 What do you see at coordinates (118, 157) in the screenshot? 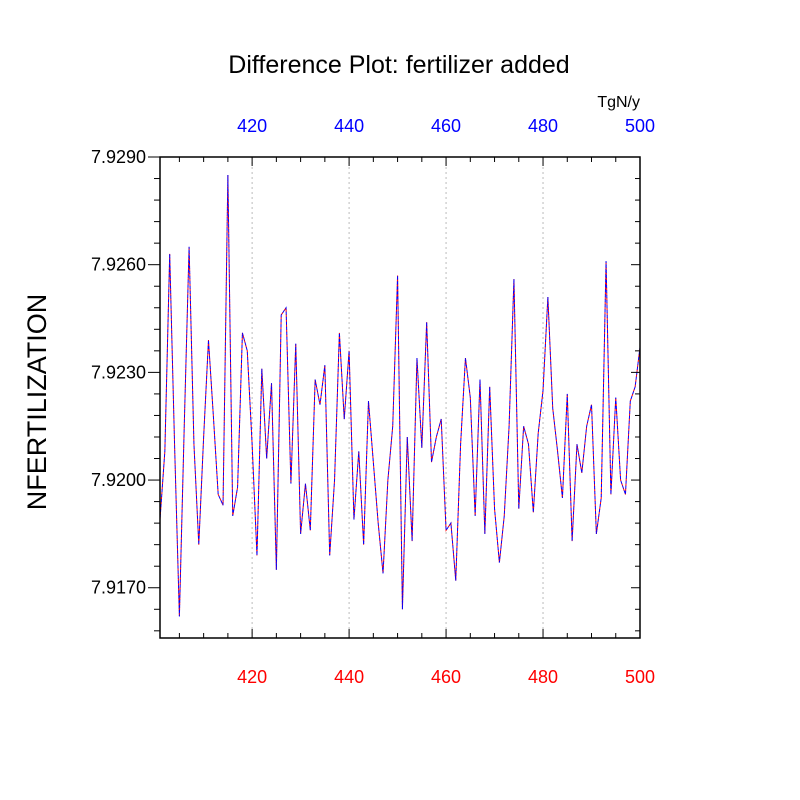
I see `y-tick-label: 7.9290` at bounding box center [118, 157].